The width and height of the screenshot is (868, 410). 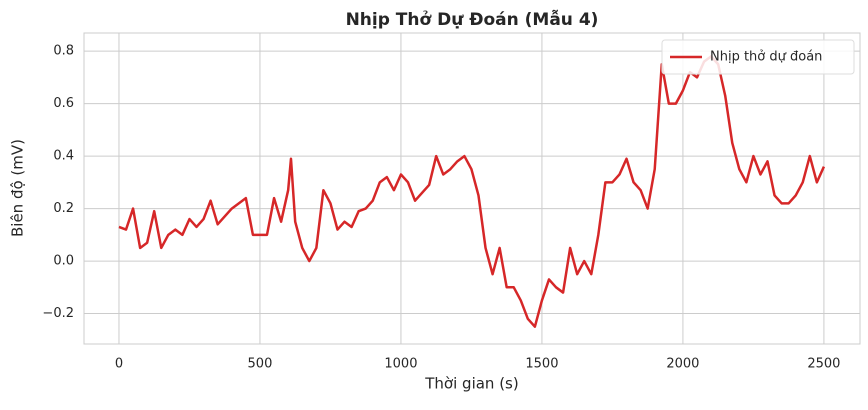 I want to click on legend-box, so click(x=758, y=57).